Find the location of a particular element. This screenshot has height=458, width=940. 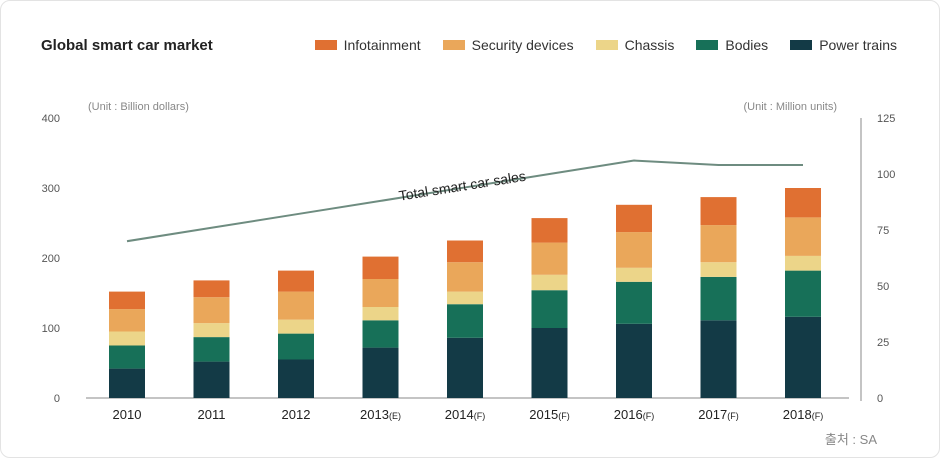

right-tick-label: 0 is located at coordinates (880, 399).